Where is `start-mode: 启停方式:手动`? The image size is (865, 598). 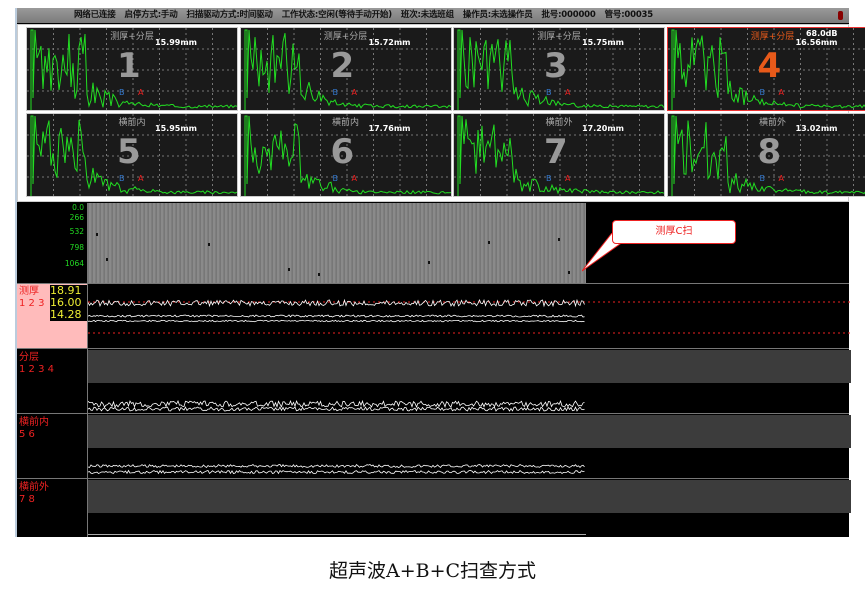 start-mode: 启停方式:手动 is located at coordinates (151, 15).